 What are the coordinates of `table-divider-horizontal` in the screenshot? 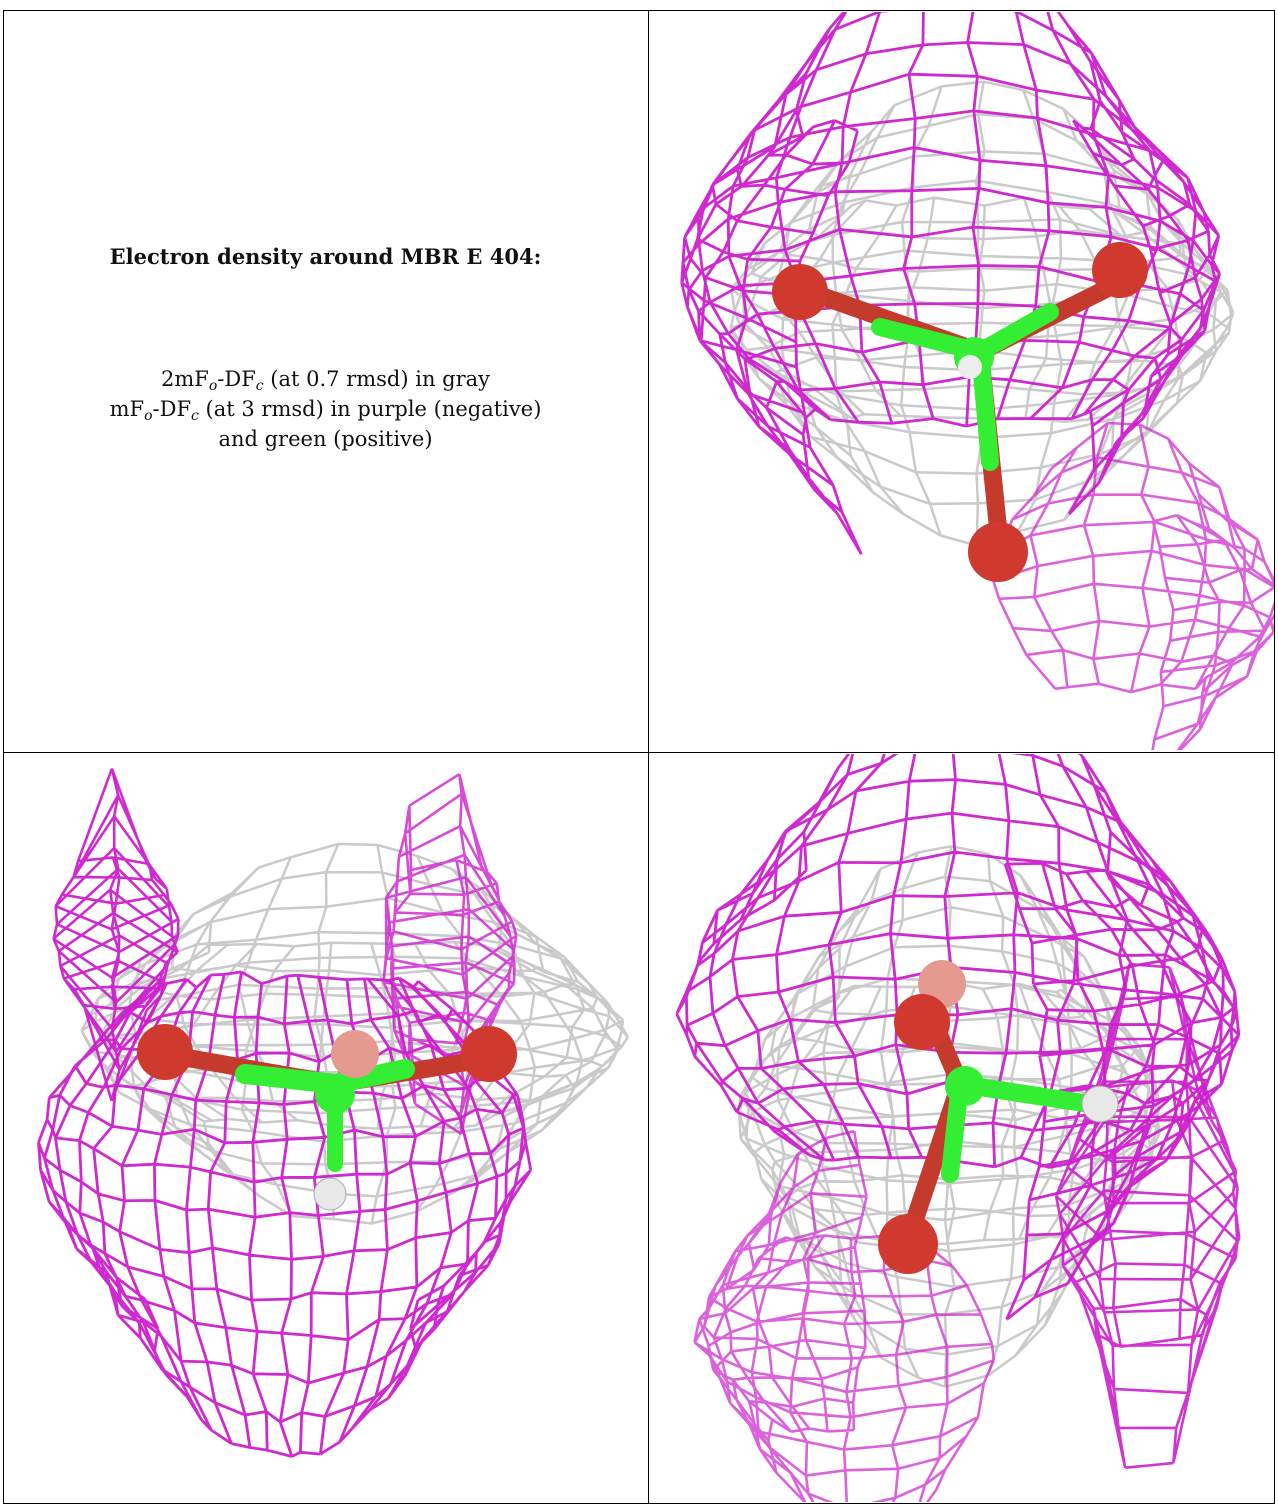 It's located at (639, 752).